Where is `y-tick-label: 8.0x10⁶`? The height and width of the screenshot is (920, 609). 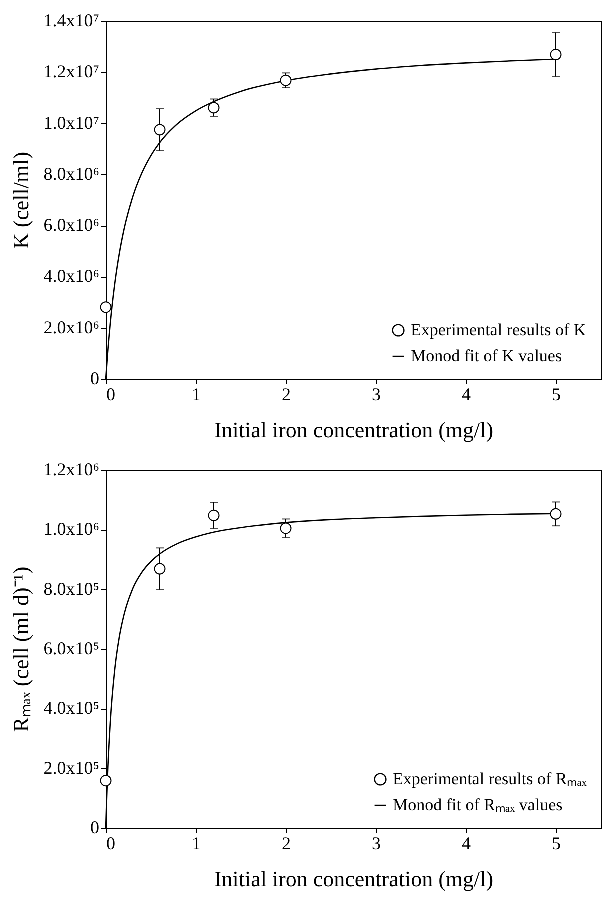 y-tick-label: 8.0x10⁶ is located at coordinates (72, 174).